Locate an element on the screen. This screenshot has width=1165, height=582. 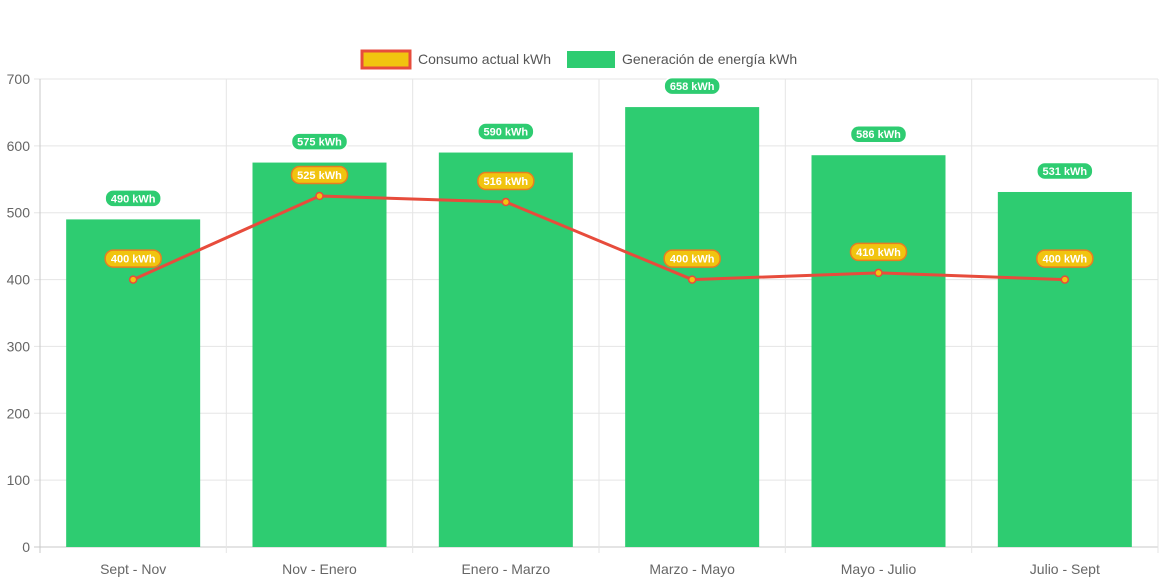
x-tick-label: Julio - Sept is located at coordinates (1065, 569).